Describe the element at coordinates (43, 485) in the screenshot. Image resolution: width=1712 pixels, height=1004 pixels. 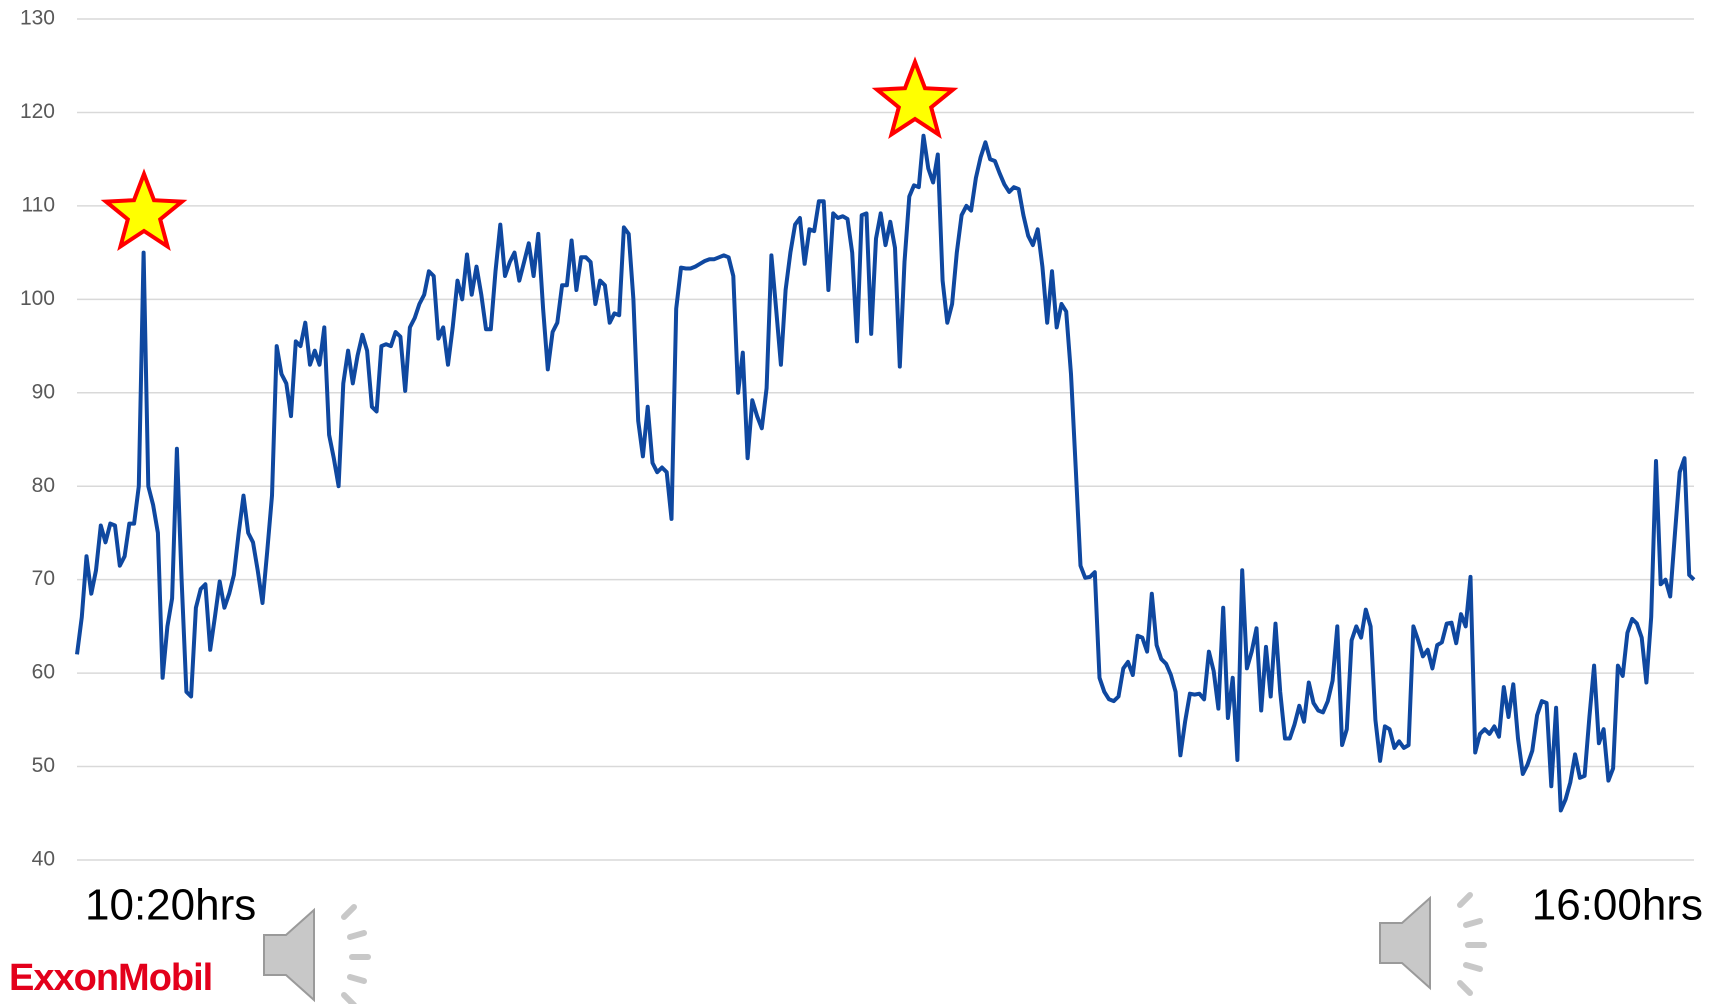
I see `y-tick-label: 80` at that location.